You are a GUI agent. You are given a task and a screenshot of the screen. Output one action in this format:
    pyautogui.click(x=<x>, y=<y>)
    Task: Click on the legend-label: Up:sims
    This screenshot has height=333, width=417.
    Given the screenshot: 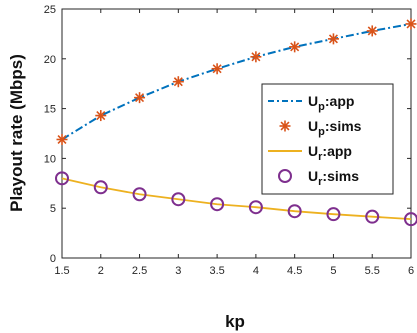 What is the action you would take?
    pyautogui.click(x=335, y=128)
    